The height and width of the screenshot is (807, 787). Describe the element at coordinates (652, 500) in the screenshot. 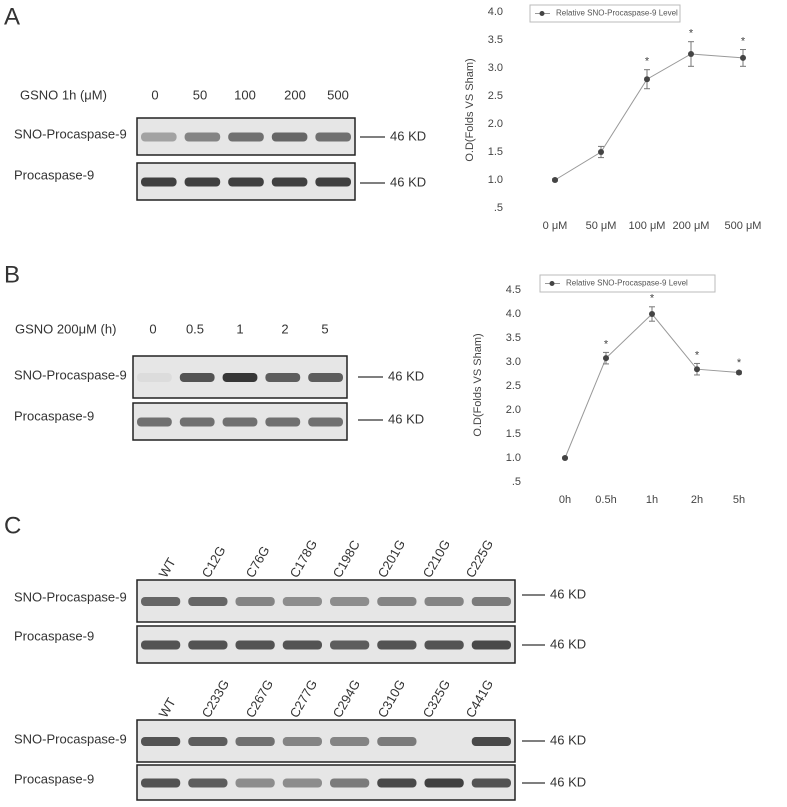

I see `x-tick-label: 1h` at that location.